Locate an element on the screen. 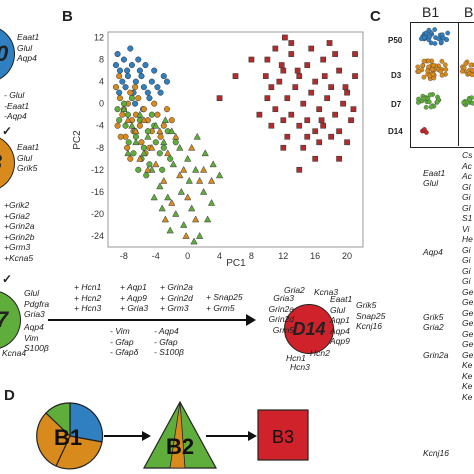 The height and width of the screenshot is (474, 474). gene-label: Hcn2 is located at coordinates (320, 353).